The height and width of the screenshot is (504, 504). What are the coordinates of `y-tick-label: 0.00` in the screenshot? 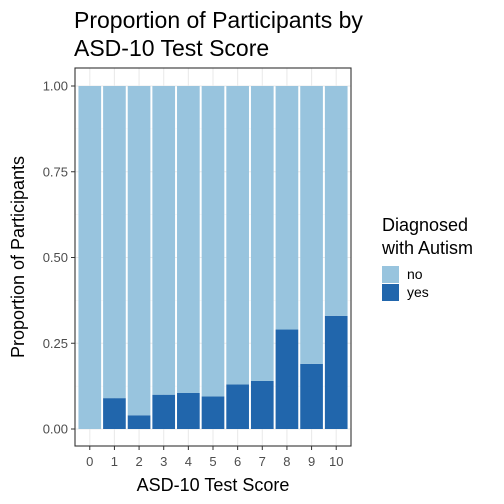 It's located at (55, 429).